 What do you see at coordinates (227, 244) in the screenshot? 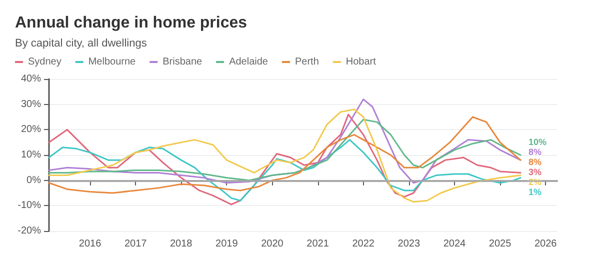
I see `x-tick-label: 2019` at bounding box center [227, 244].